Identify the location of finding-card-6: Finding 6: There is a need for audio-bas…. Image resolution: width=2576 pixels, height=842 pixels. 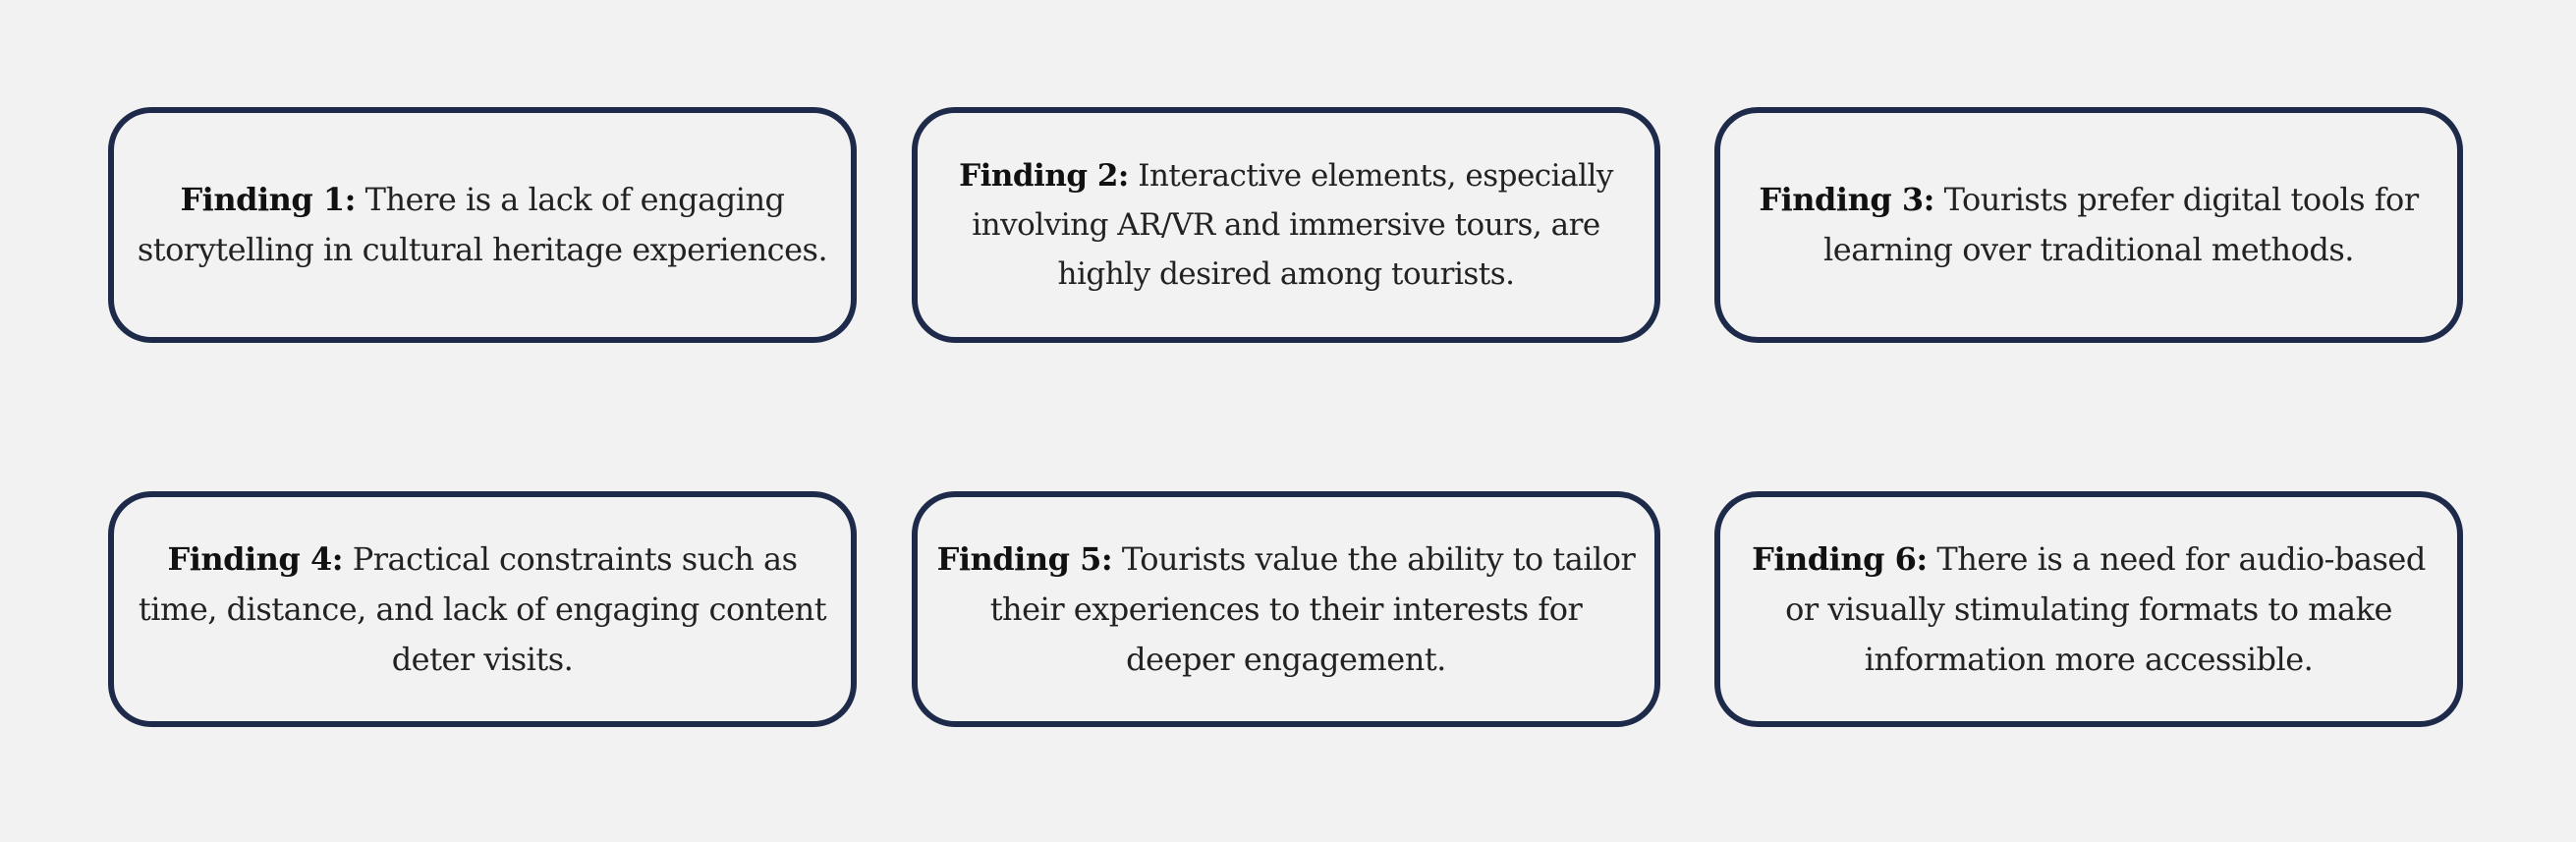
(2088, 609).